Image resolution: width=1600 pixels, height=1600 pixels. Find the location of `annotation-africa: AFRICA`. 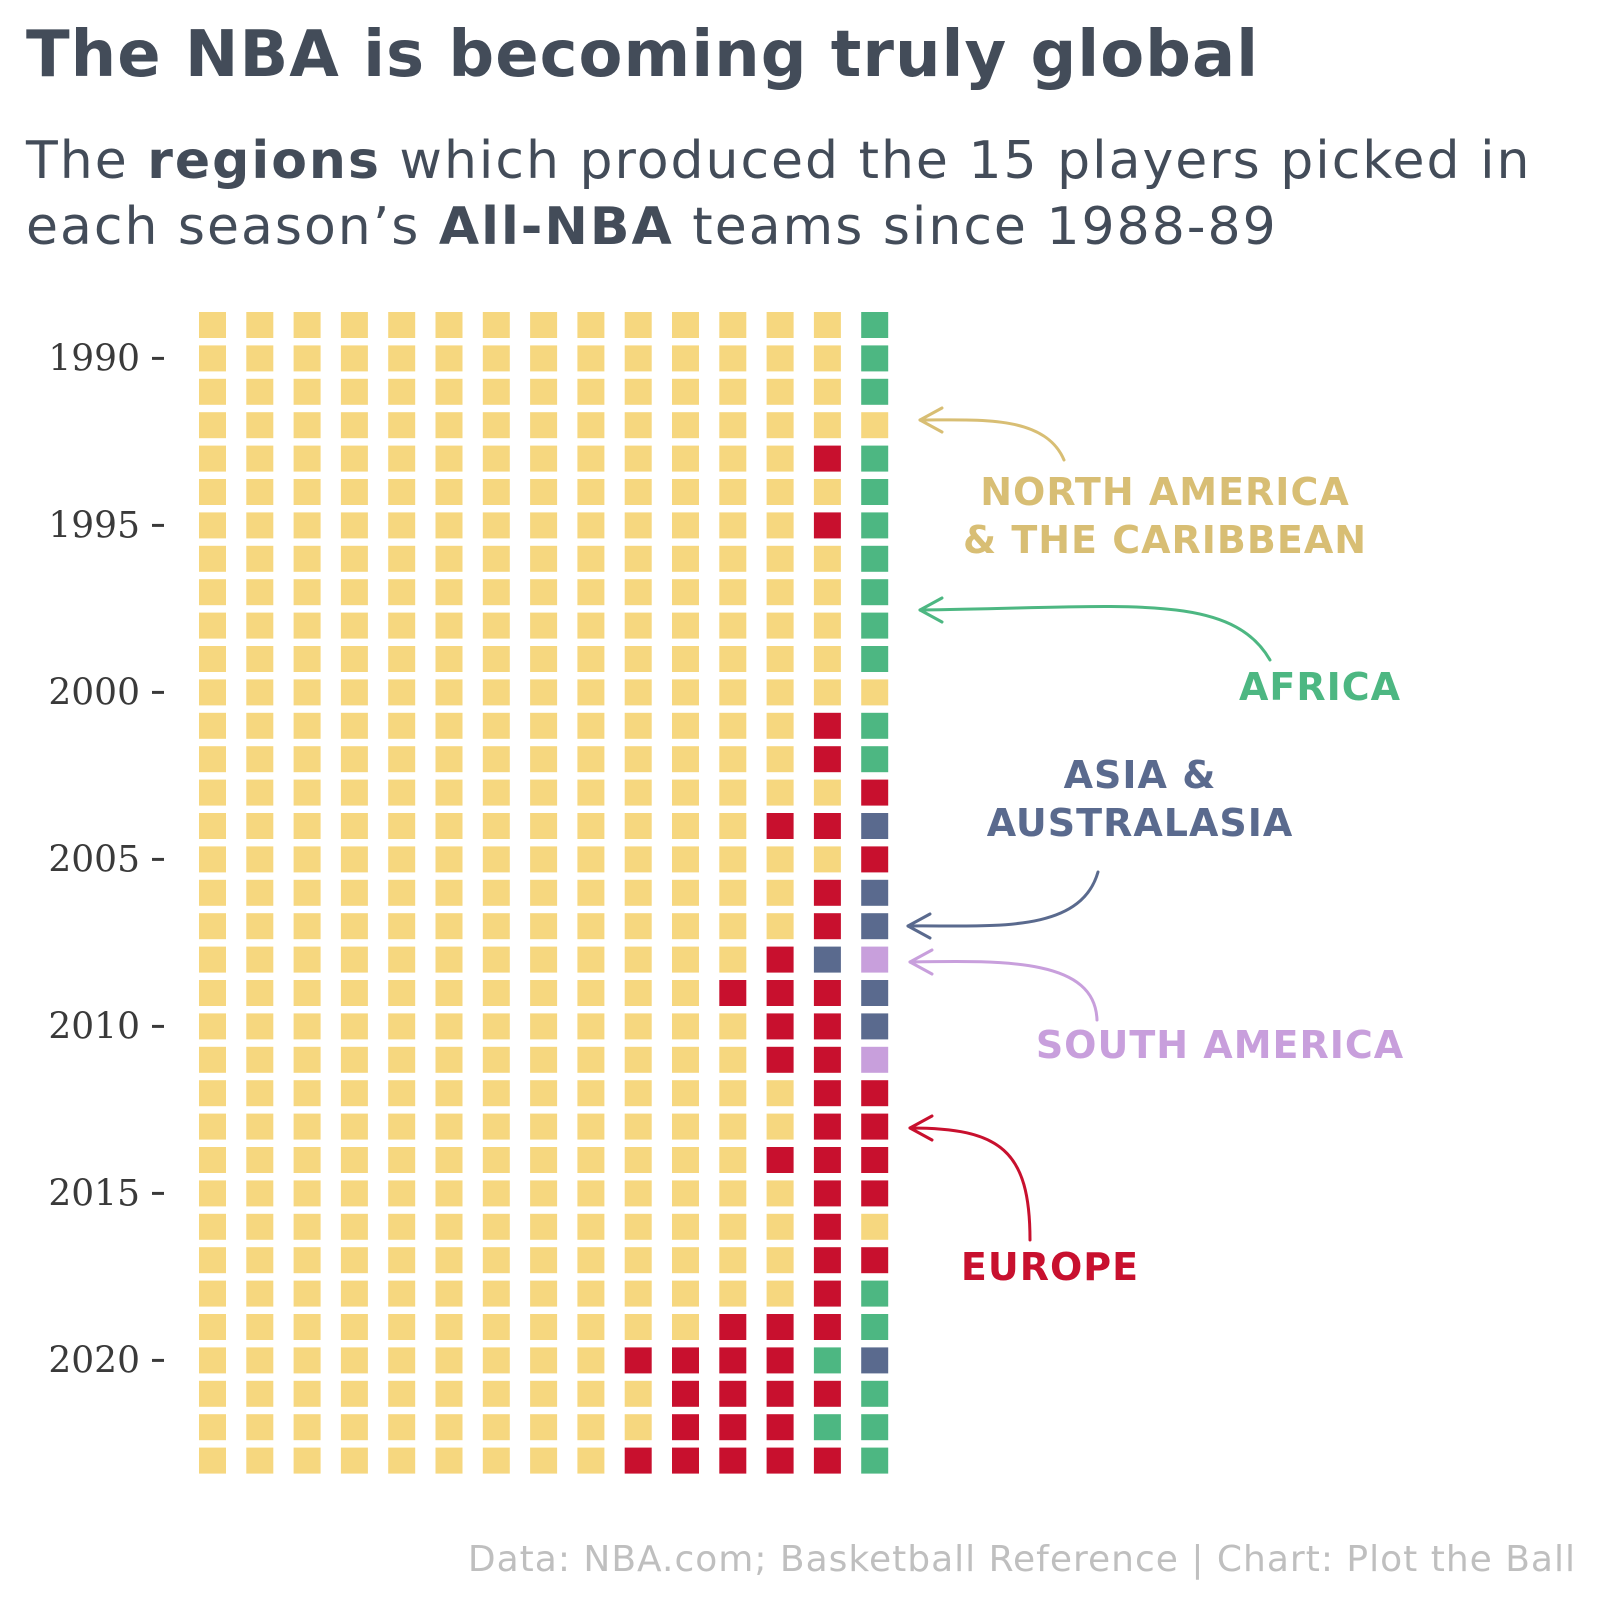

annotation-africa: AFRICA is located at coordinates (1159, 652).